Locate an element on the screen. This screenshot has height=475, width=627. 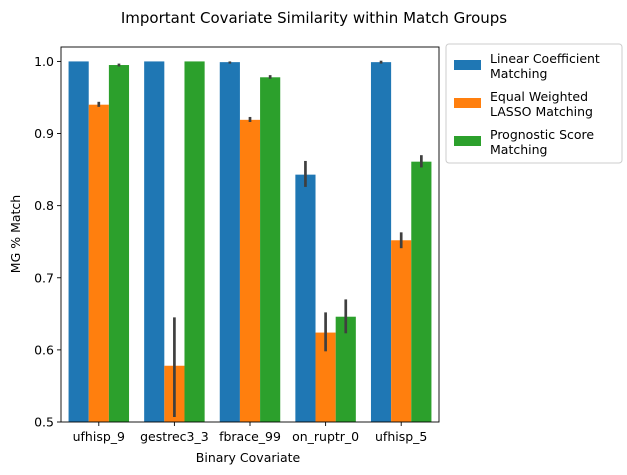
y-tick-label: 0.7 is located at coordinates (44, 277).